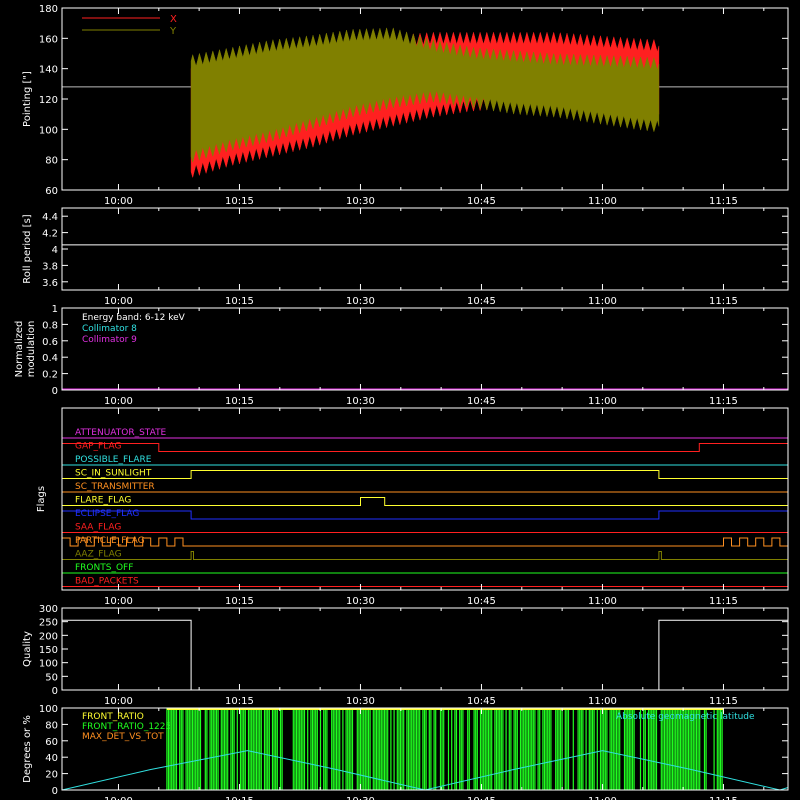  What do you see at coordinates (109, 340) in the screenshot?
I see `modulation-annotation-2: Collimator 9` at bounding box center [109, 340].